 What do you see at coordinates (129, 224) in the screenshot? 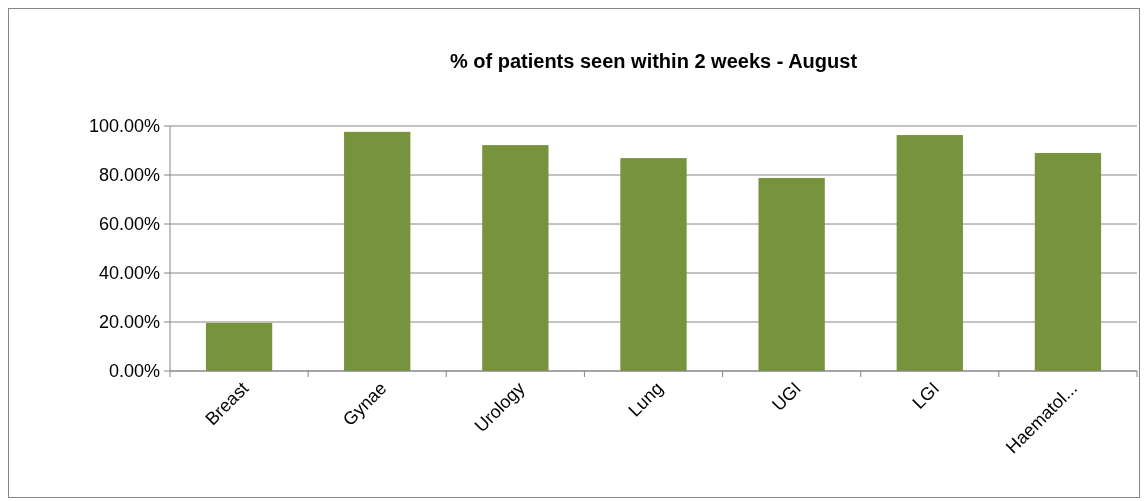
I see `y-tick-label: 60.00%` at bounding box center [129, 224].